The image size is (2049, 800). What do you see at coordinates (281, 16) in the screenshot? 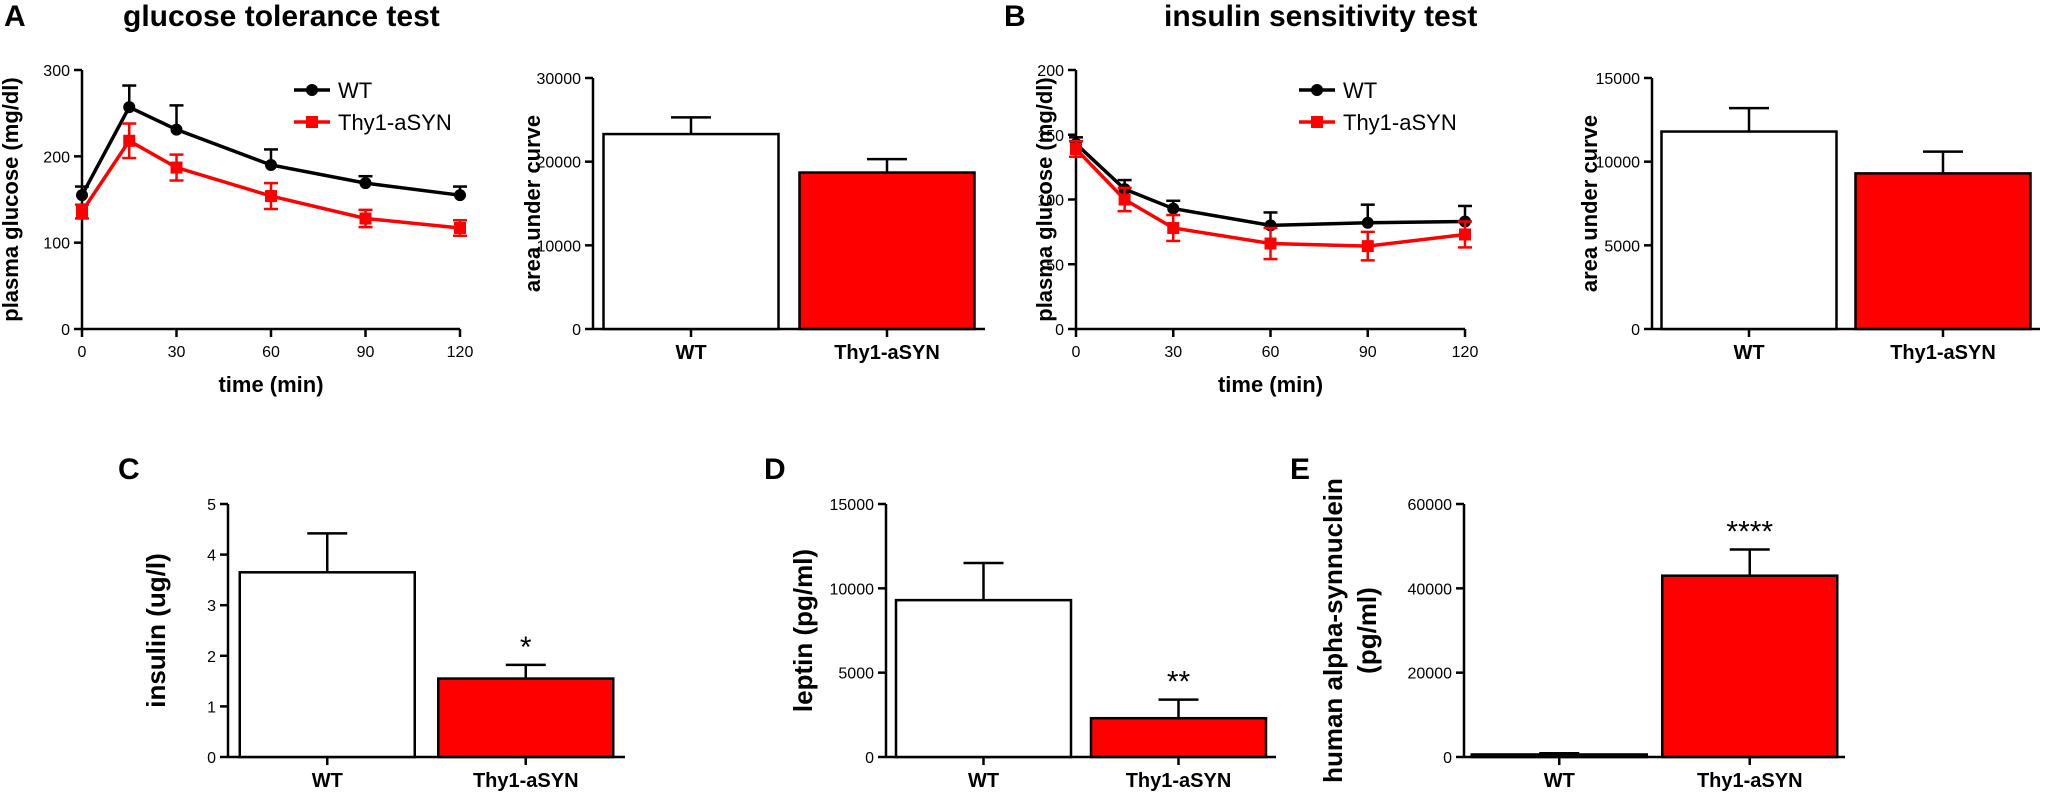
I see `panel-title-glucose-tolerance: glucose tolerance test` at bounding box center [281, 16].